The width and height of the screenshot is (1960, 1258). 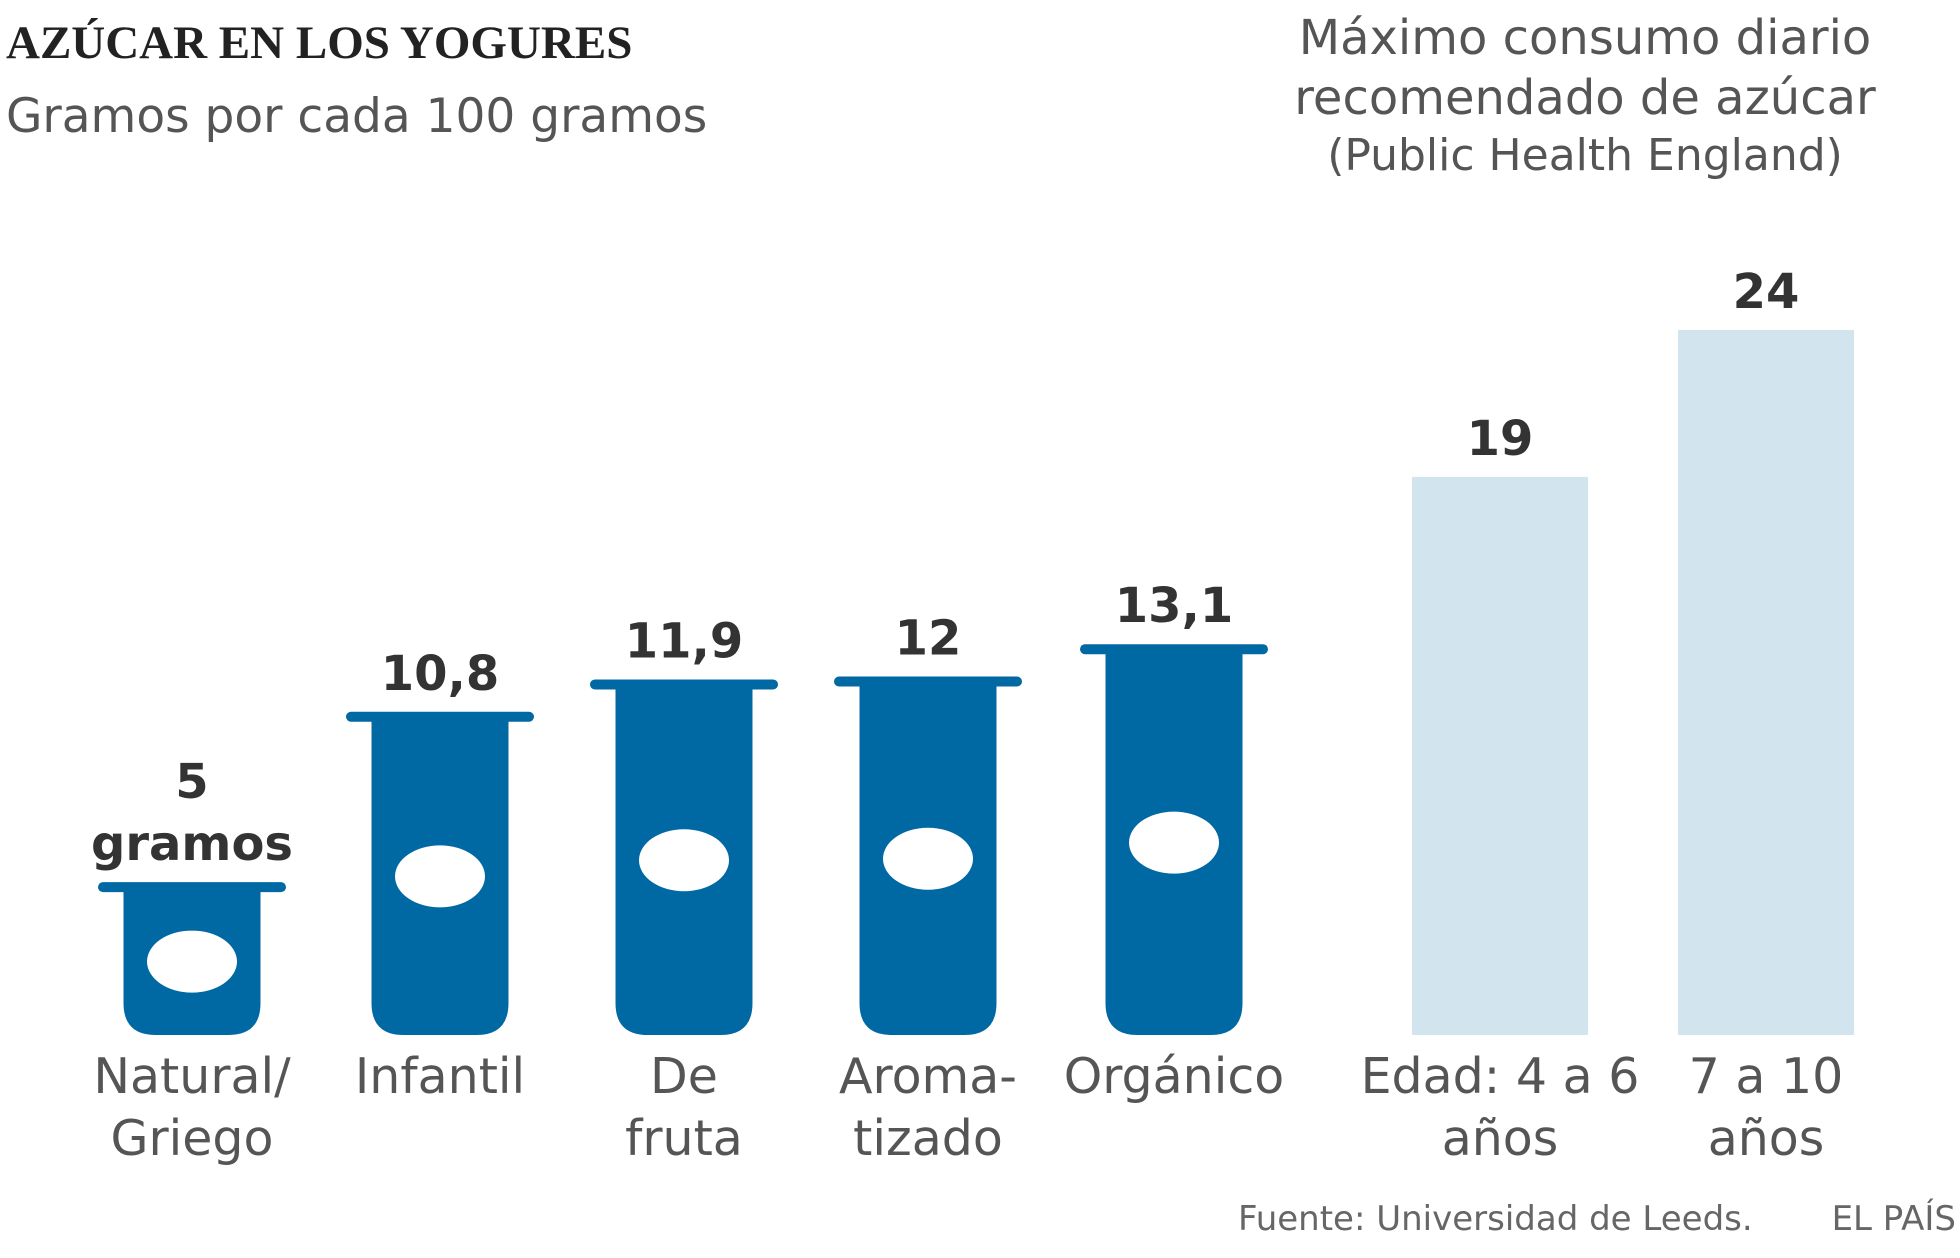 I want to click on credit: EL PAÍS, so click(x=1894, y=1218).